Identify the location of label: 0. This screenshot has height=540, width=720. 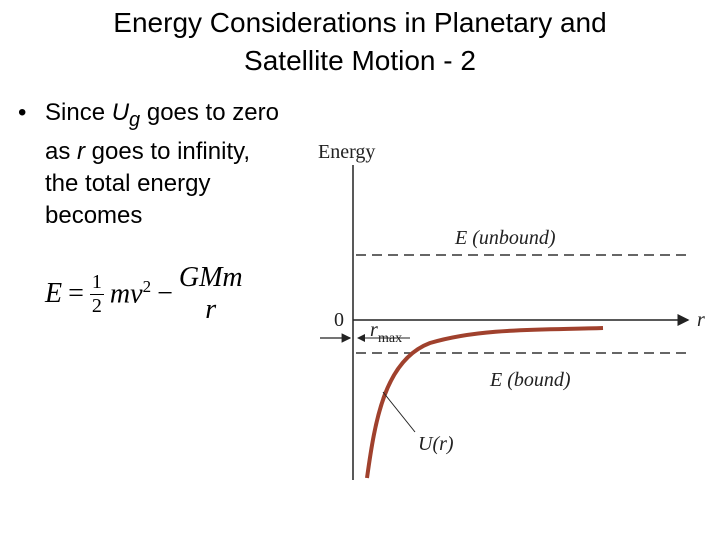
(339, 320).